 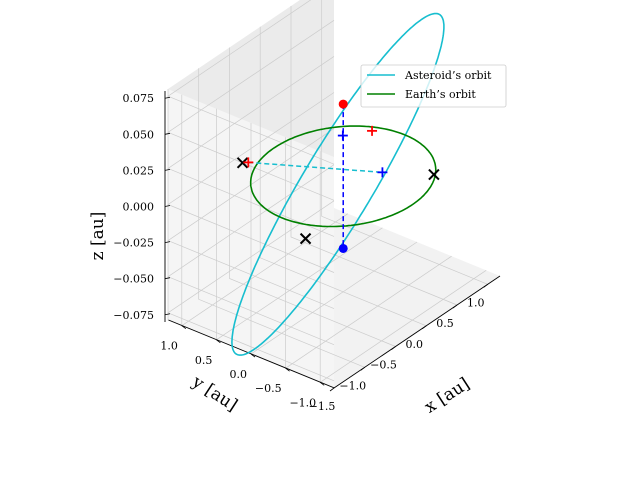 What do you see at coordinates (447, 396) in the screenshot?
I see `x-axis-label: x [au]` at bounding box center [447, 396].